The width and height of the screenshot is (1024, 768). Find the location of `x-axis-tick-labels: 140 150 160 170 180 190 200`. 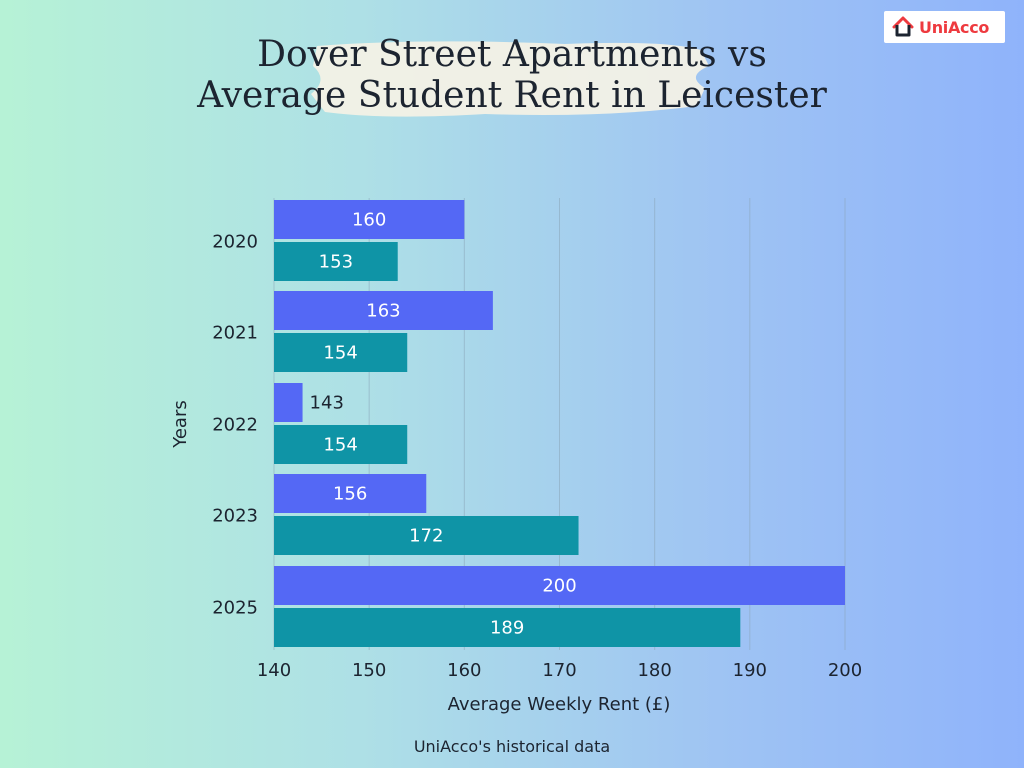

x-axis-tick-labels: 140 150 160 170 180 190 200 is located at coordinates (559, 670).